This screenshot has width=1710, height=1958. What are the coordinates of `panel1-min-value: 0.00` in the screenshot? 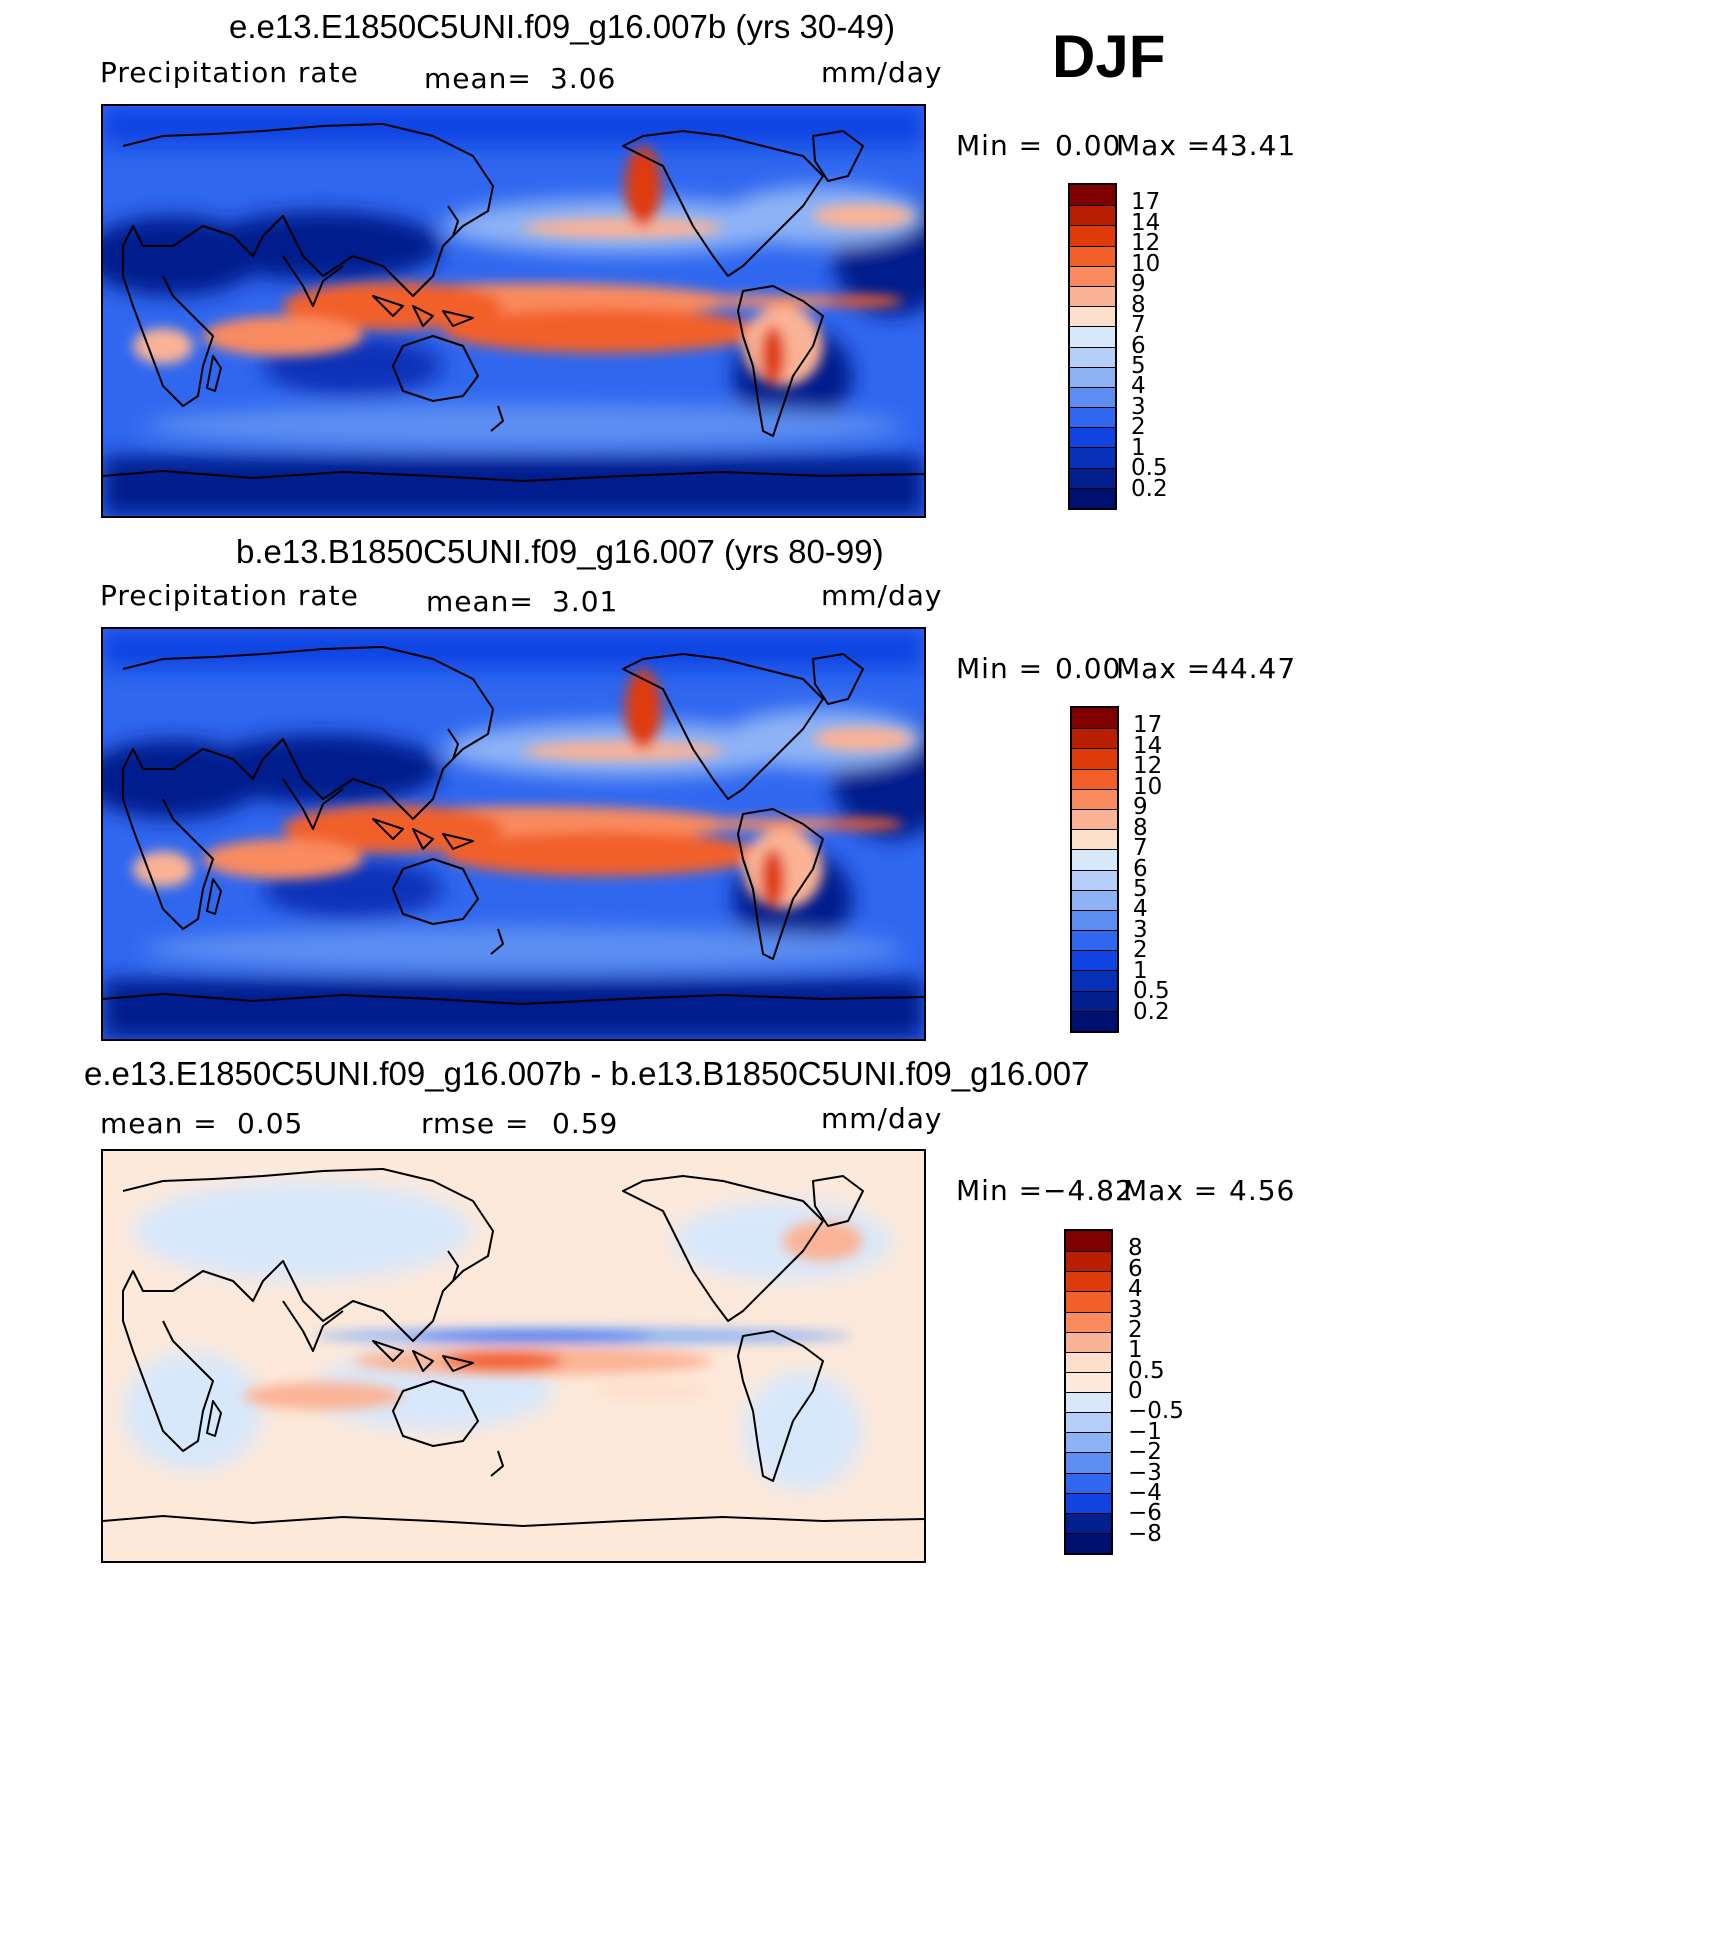 It's located at (1088, 145).